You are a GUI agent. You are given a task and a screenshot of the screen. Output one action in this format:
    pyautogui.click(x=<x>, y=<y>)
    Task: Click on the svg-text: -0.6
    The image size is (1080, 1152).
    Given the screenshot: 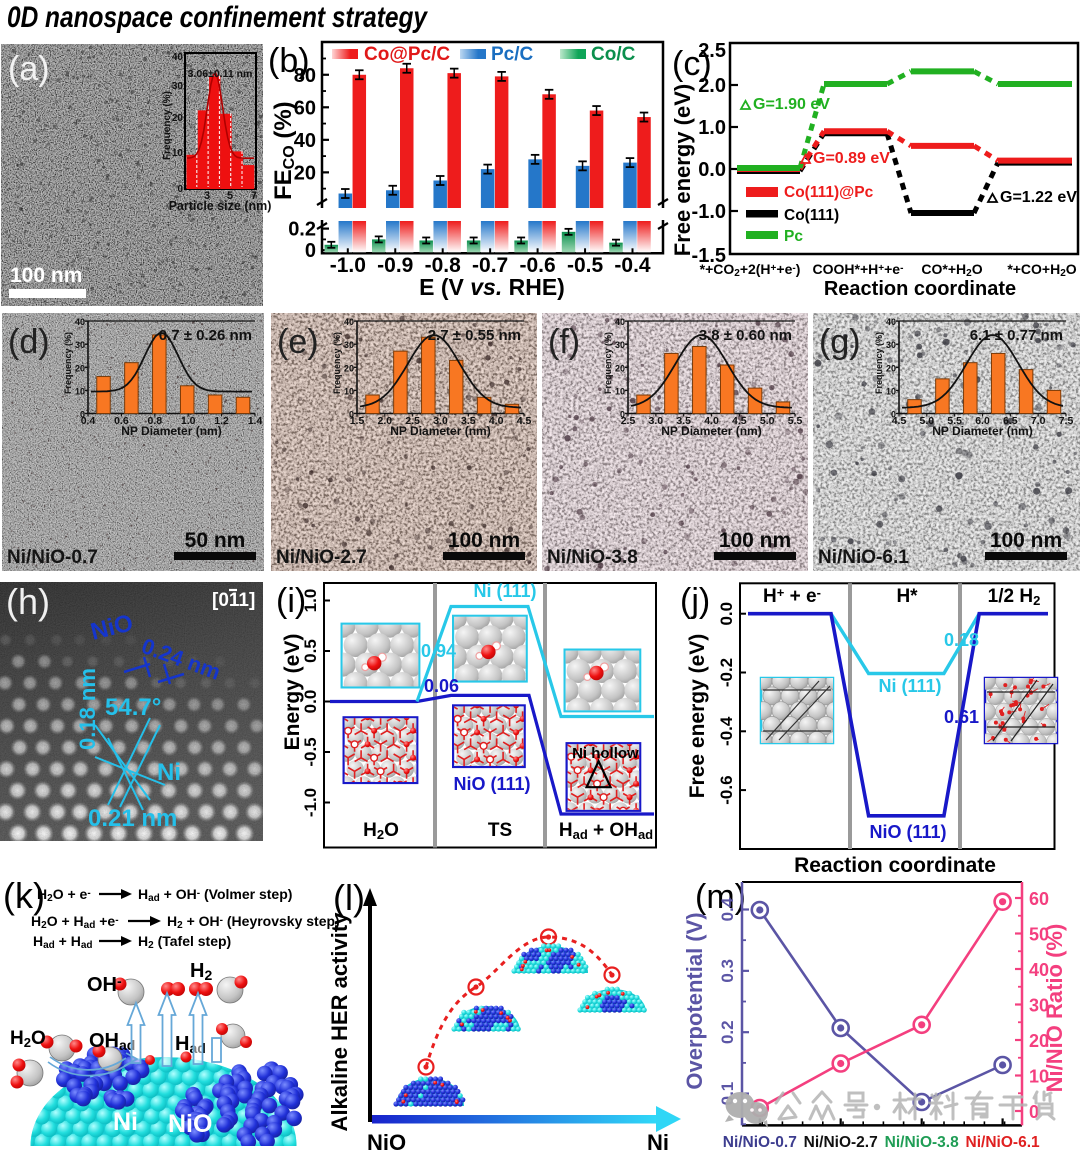 What is the action you would take?
    pyautogui.click(x=538, y=265)
    